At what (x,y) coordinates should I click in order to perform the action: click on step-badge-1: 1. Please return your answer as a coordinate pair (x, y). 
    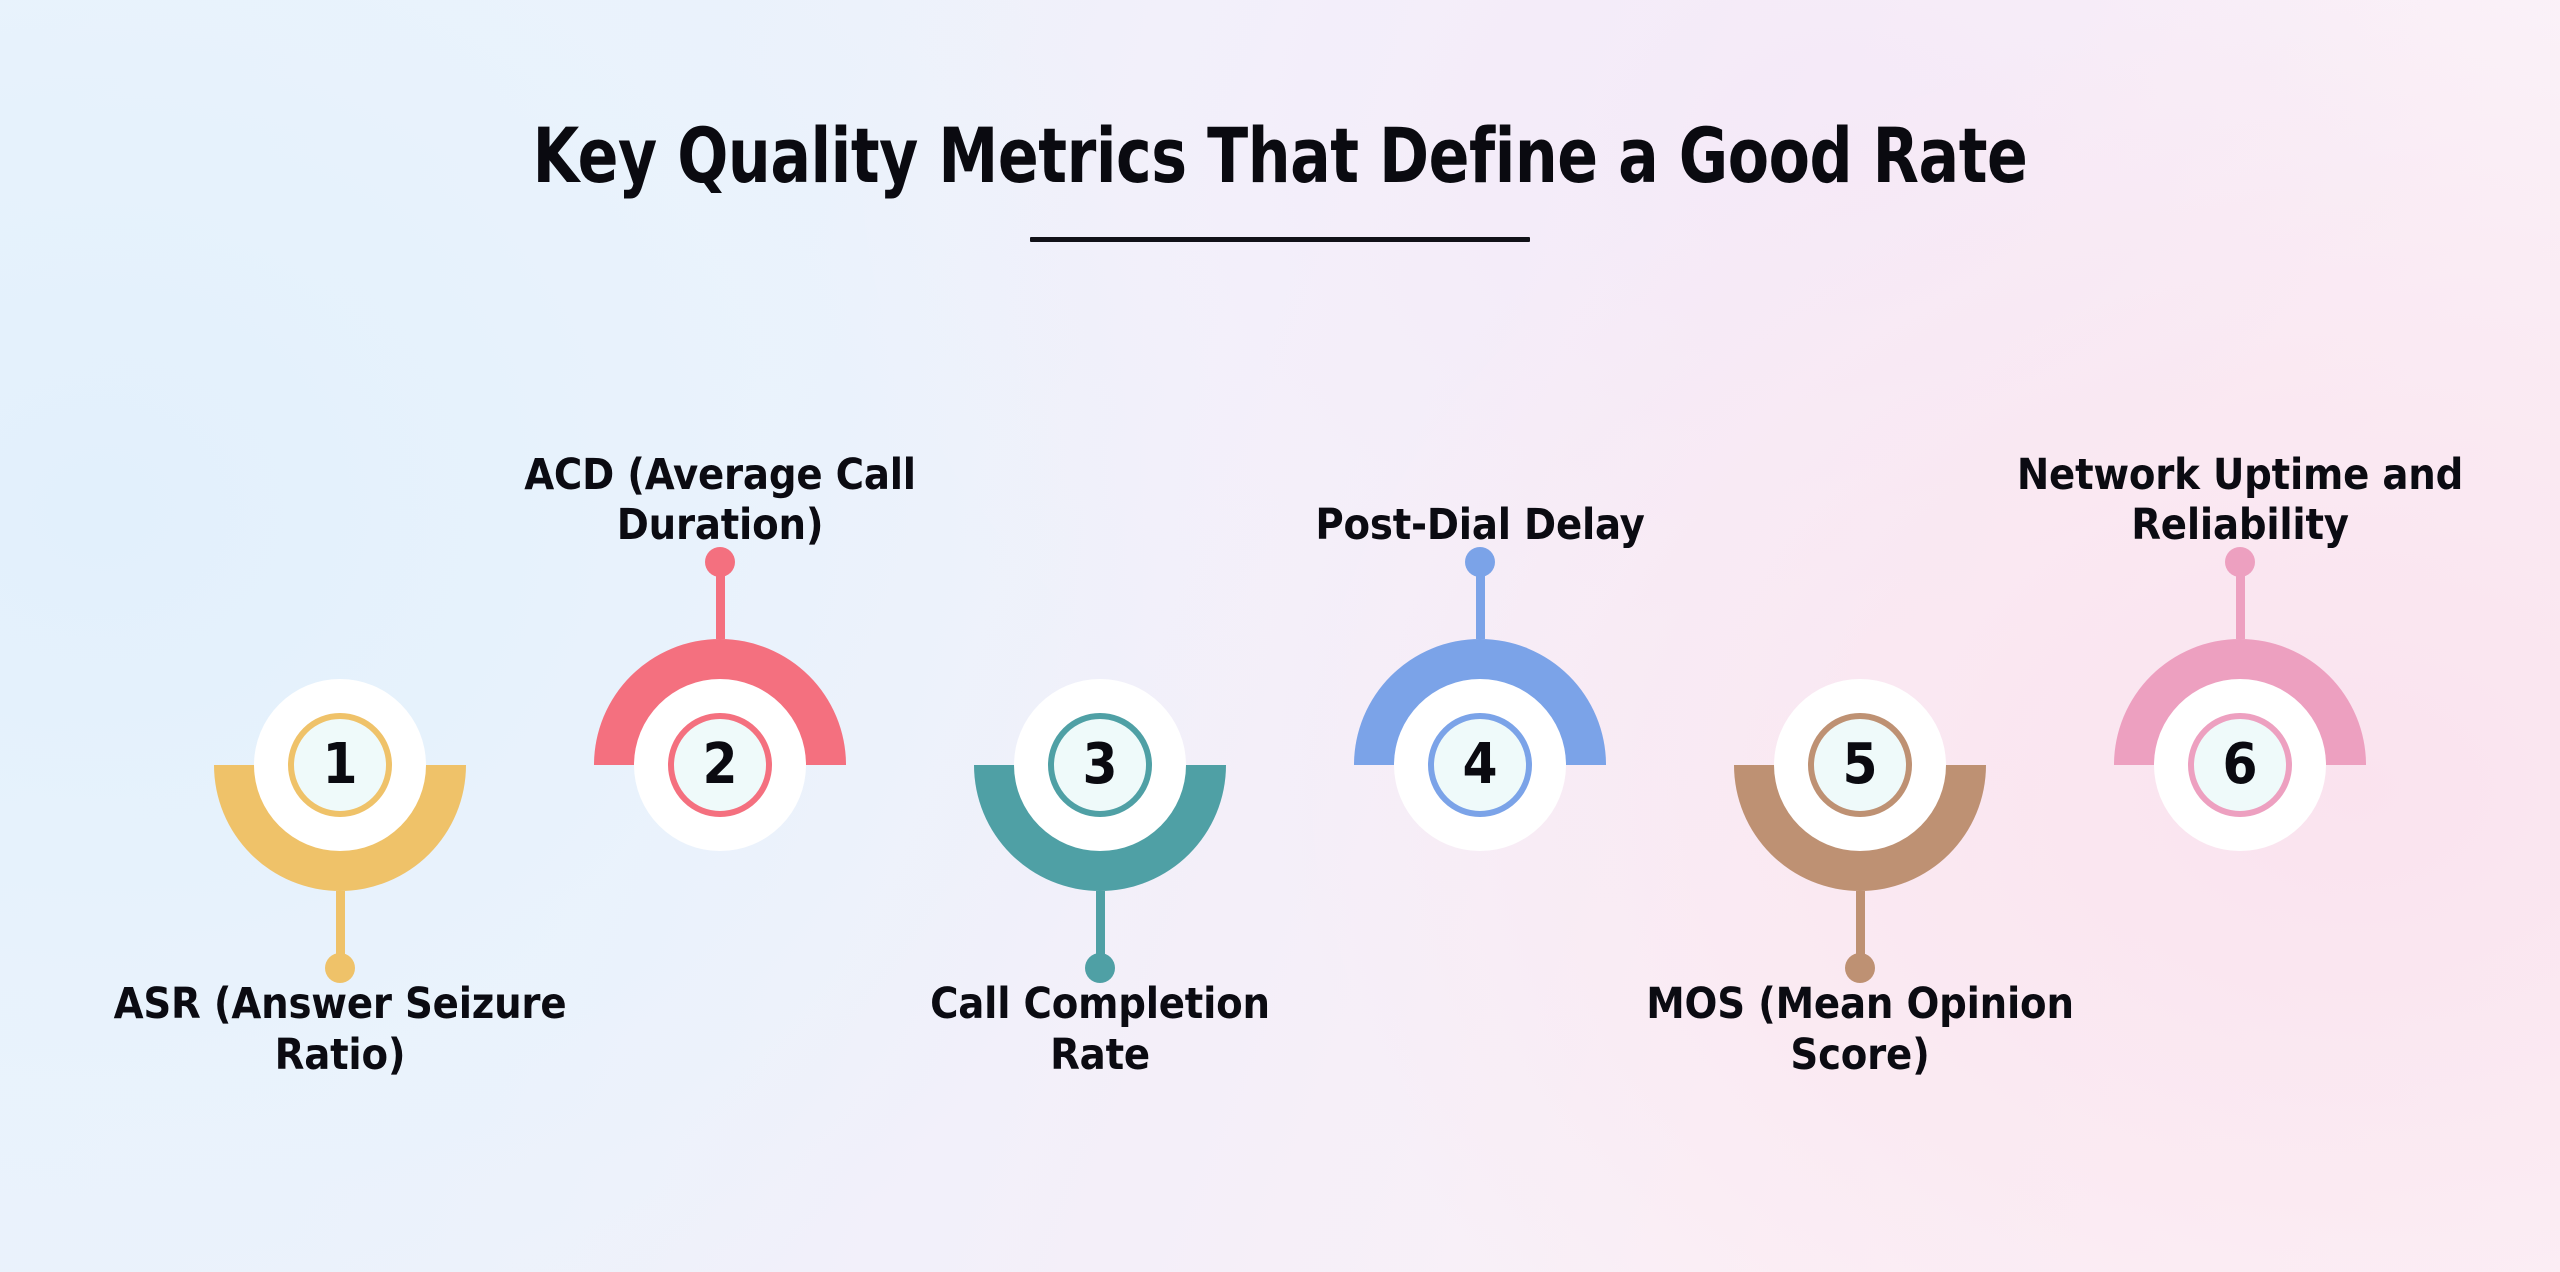
    Looking at the image, I should click on (340, 765).